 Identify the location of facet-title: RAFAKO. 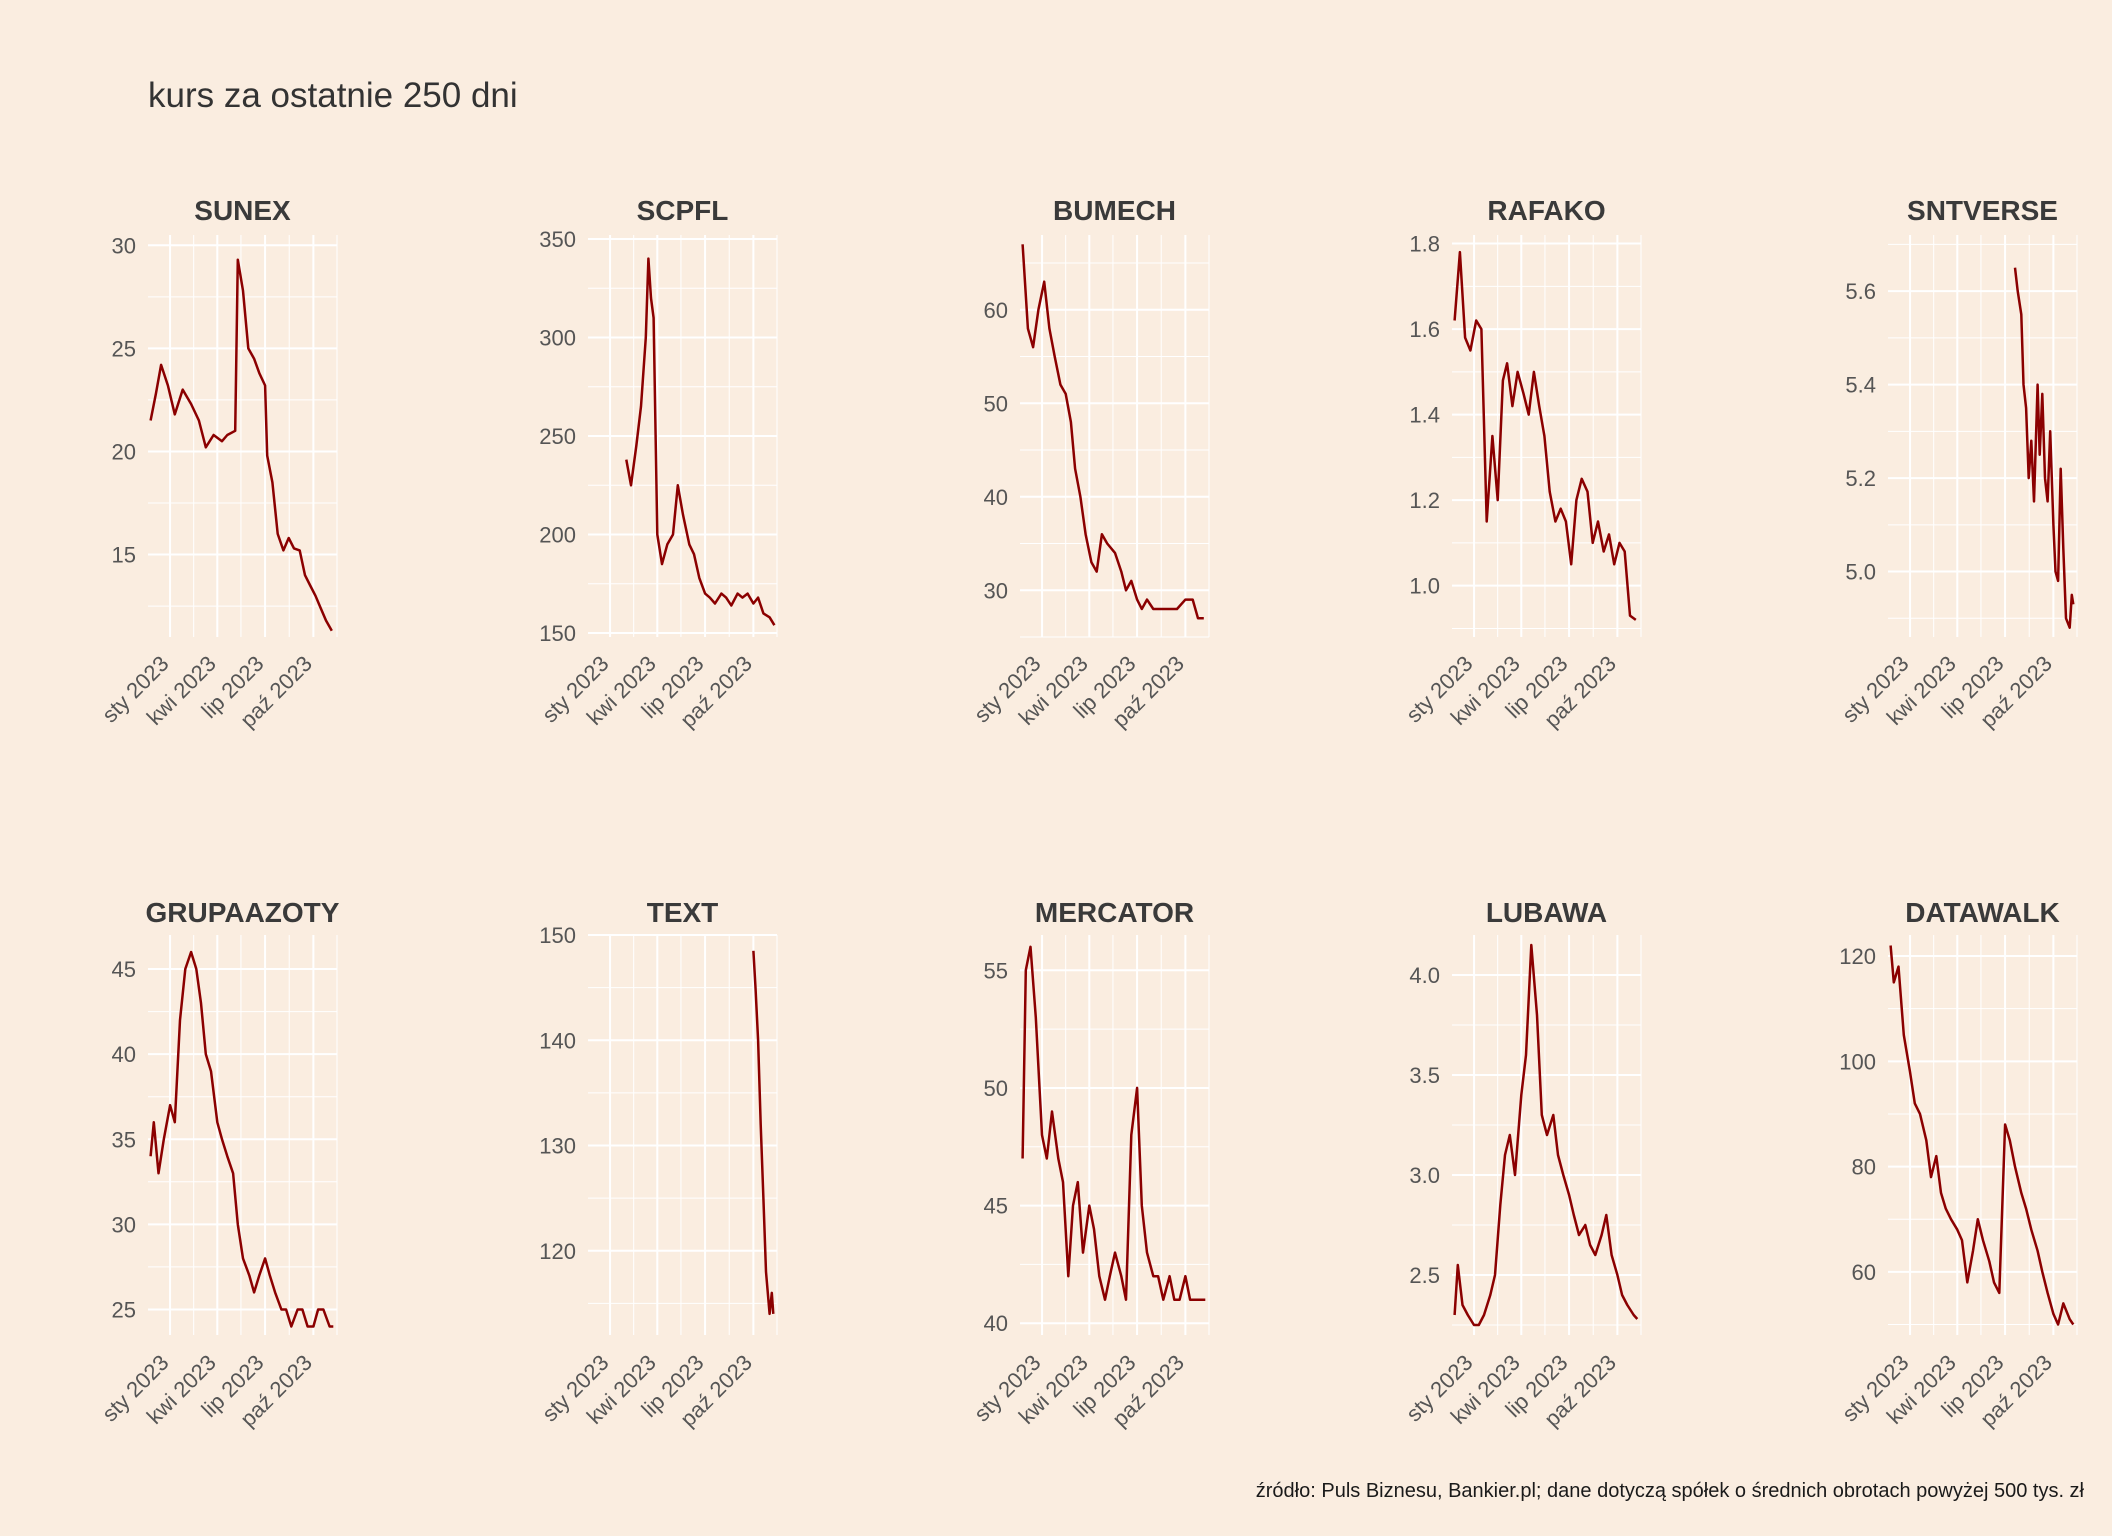
(1546, 210).